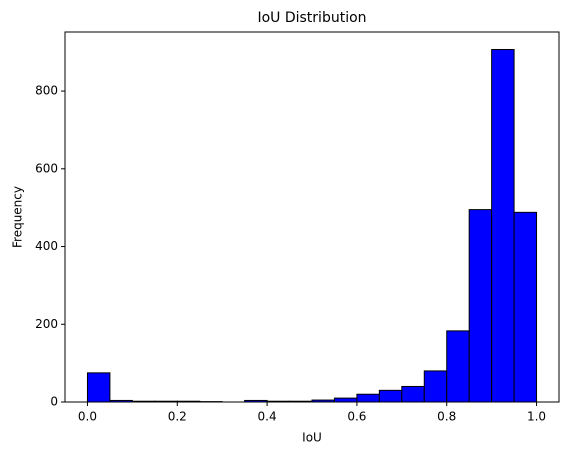  I want to click on x-tick-label: 0.6, so click(356, 417).